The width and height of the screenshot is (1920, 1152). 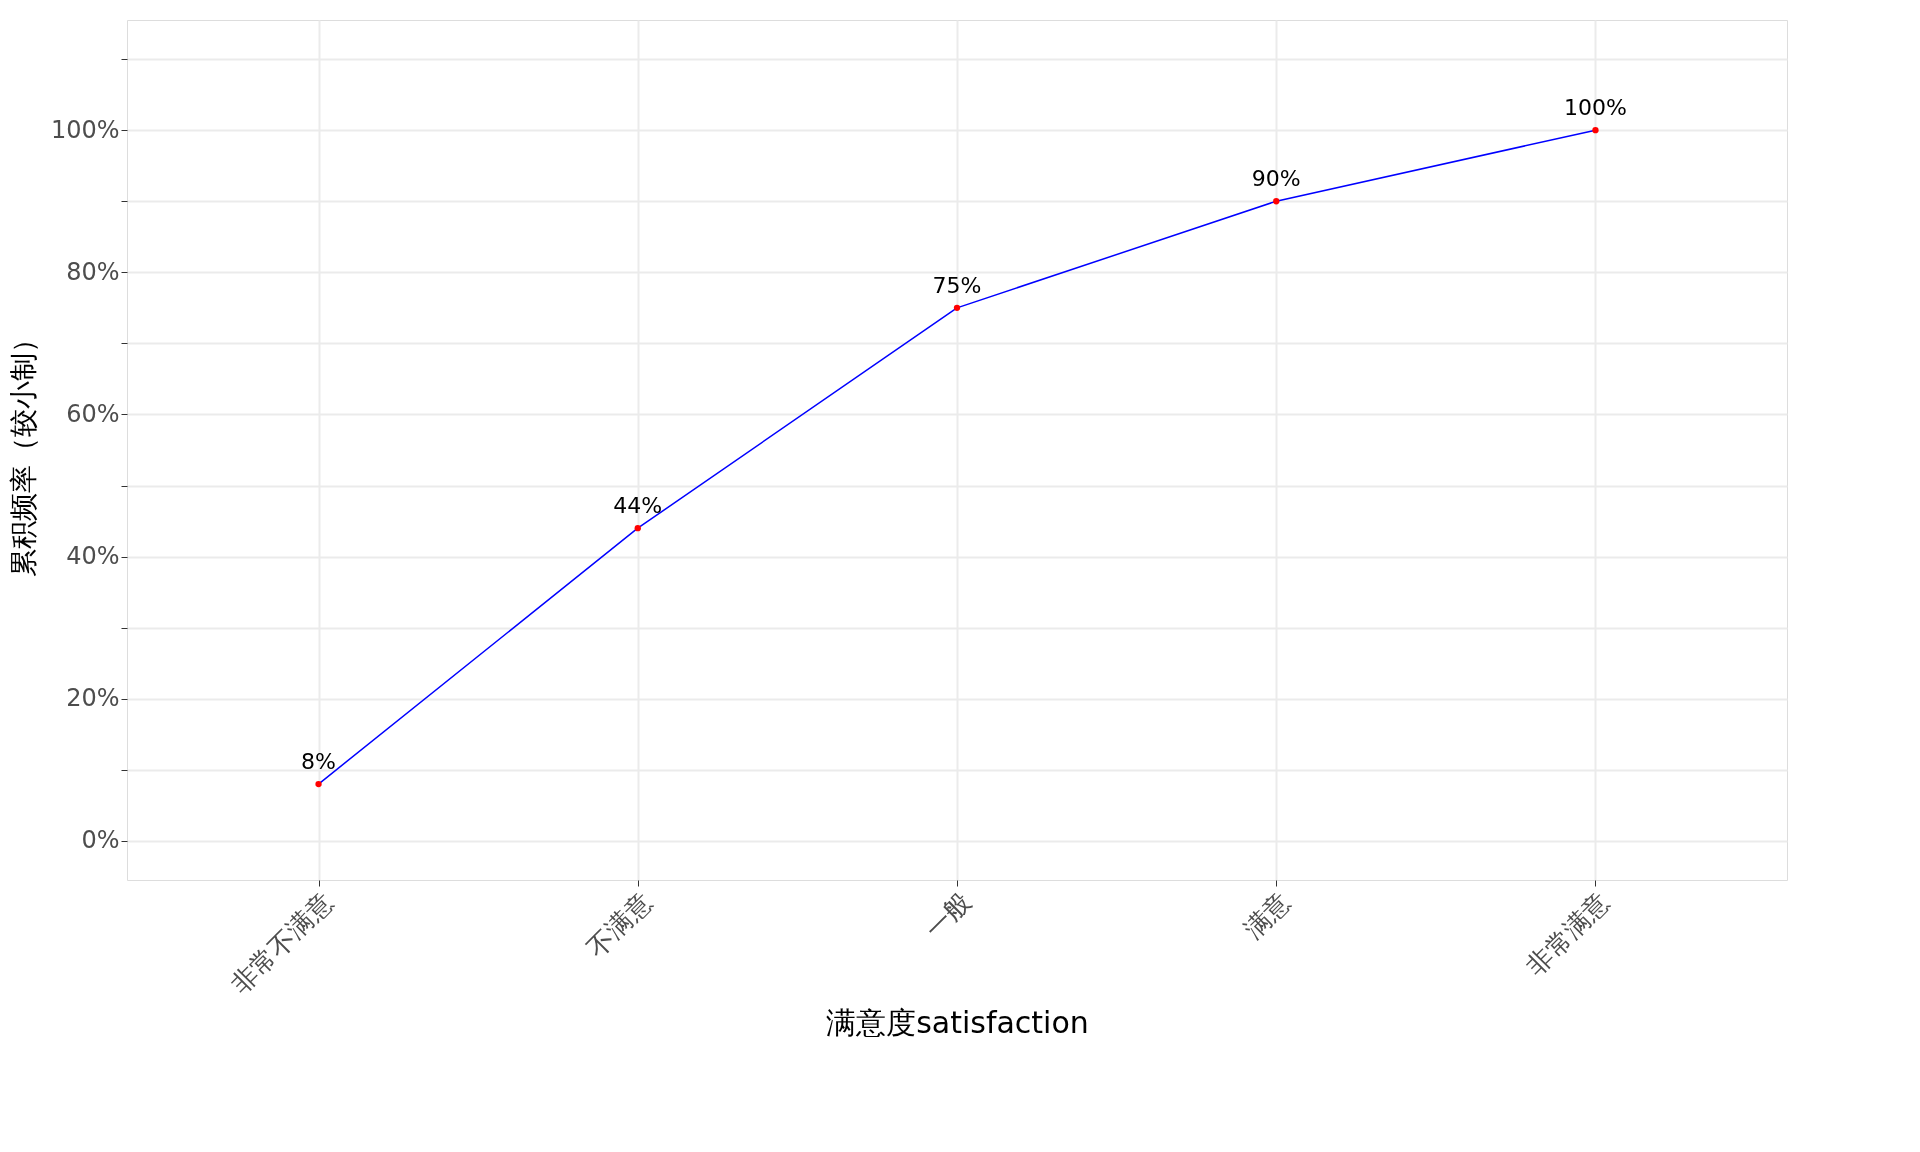 What do you see at coordinates (85, 129) in the screenshot?
I see `y-tick-label: 100%` at bounding box center [85, 129].